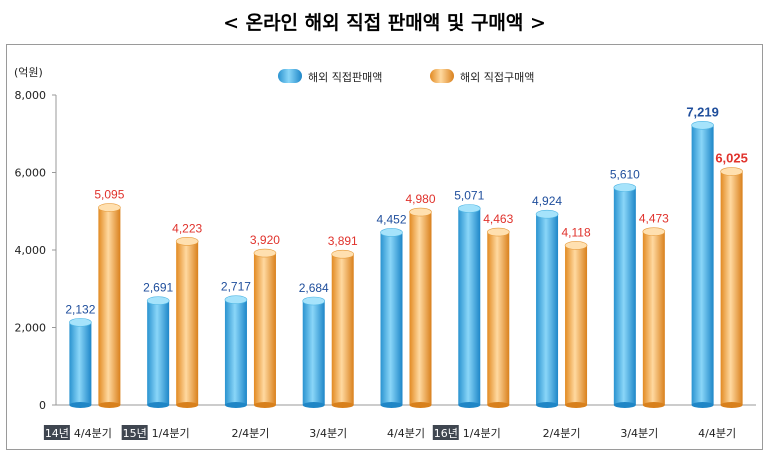 The image size is (769, 455). I want to click on bar-sales: 4,924, so click(547, 301).